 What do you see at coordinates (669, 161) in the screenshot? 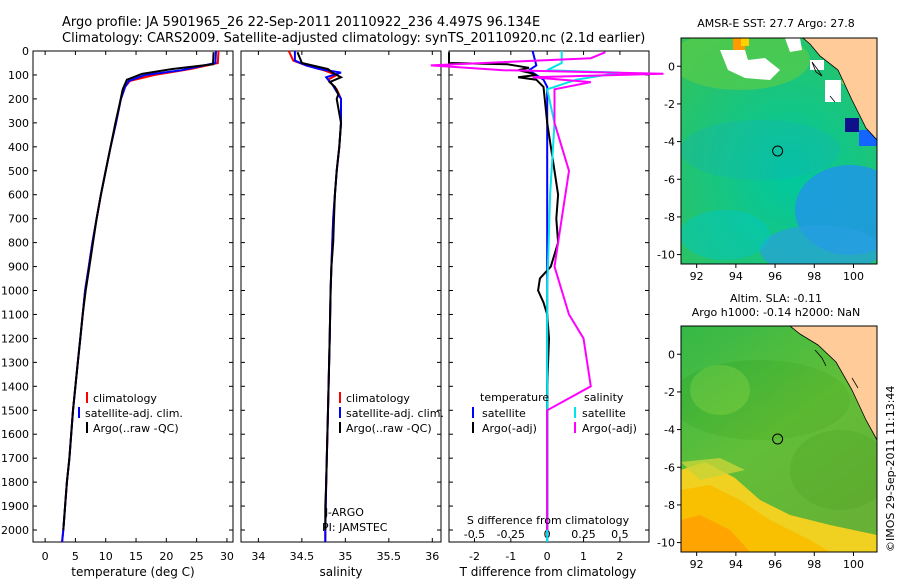
I see `sst-y-axis: 0 -2 -4 -6 -8 -10` at bounding box center [669, 161].